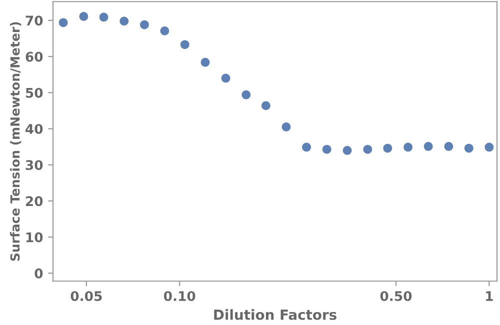  I want to click on y-tick-label: 30, so click(34, 165).